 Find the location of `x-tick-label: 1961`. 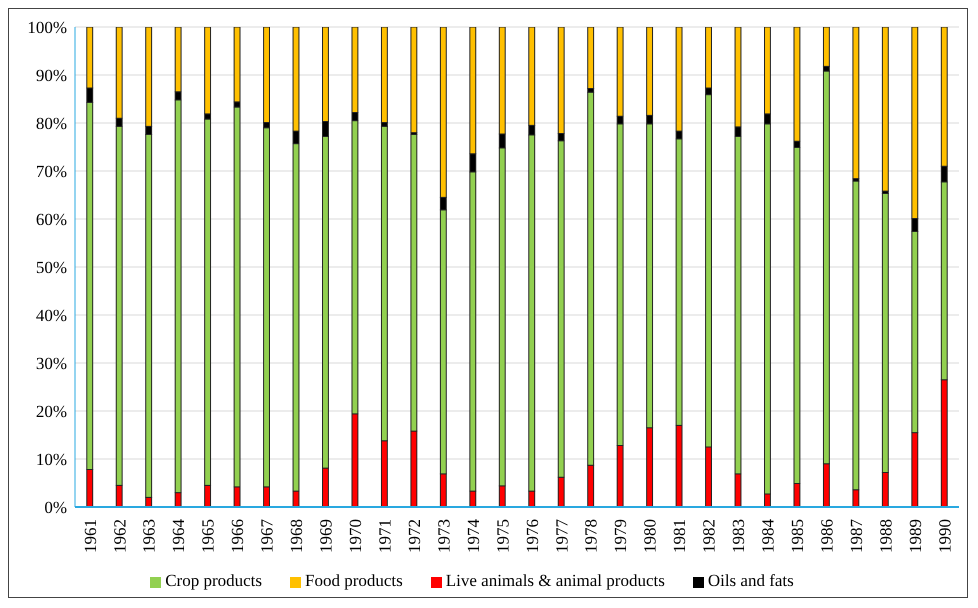

x-tick-label: 1961 is located at coordinates (90, 536).